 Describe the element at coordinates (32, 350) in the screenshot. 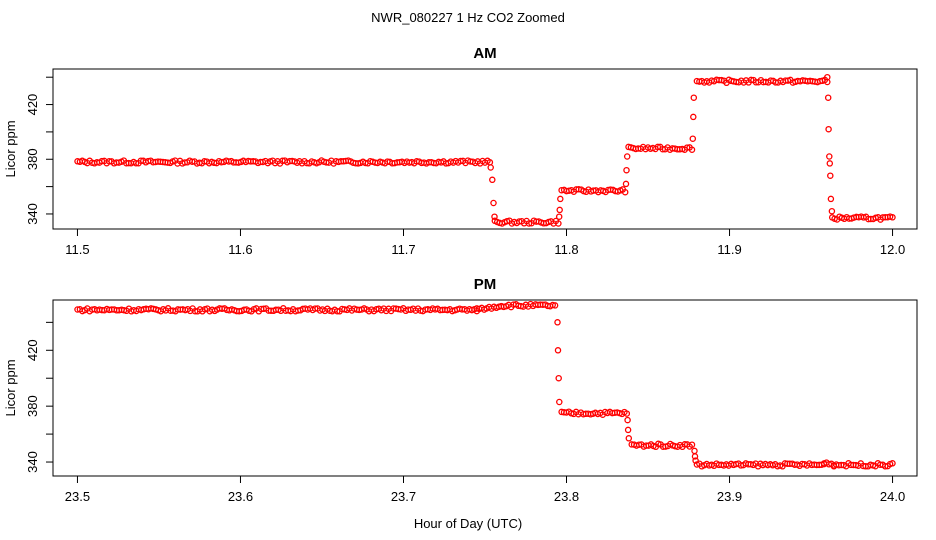

I see `pm-ytick-label: 420` at that location.